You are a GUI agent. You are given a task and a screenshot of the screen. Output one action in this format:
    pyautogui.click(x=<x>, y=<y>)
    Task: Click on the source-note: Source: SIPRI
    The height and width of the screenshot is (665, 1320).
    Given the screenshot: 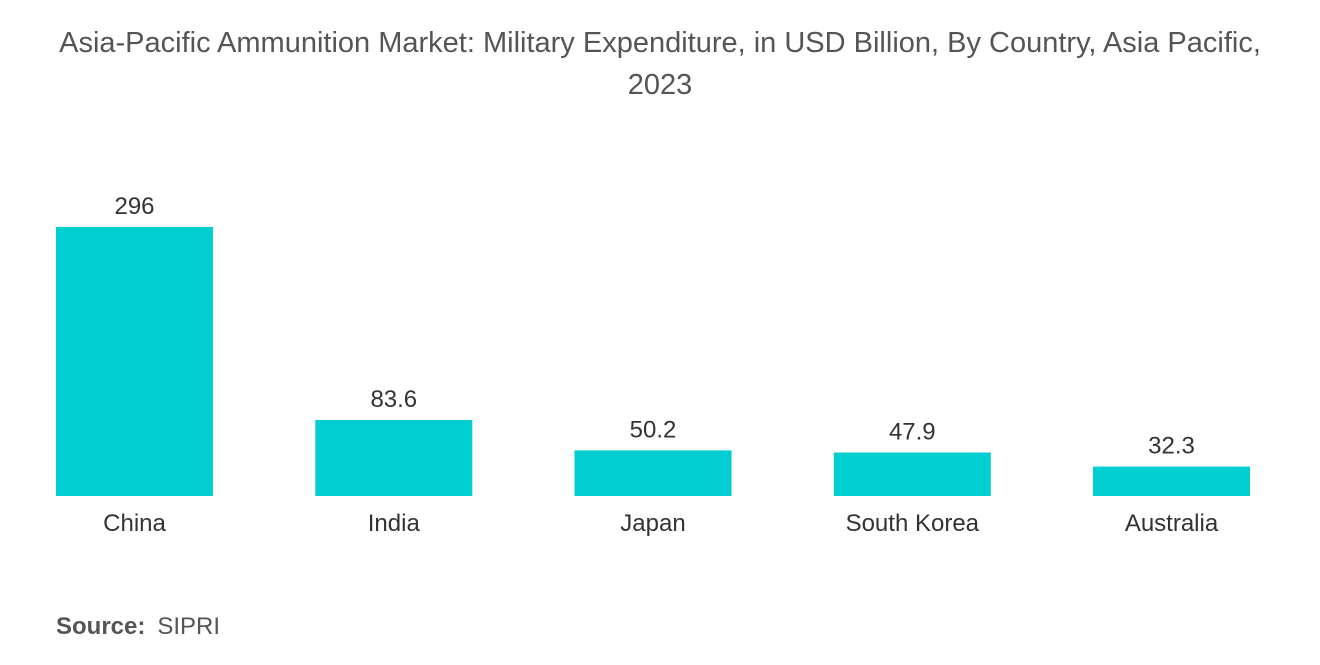 What is the action you would take?
    pyautogui.click(x=138, y=627)
    